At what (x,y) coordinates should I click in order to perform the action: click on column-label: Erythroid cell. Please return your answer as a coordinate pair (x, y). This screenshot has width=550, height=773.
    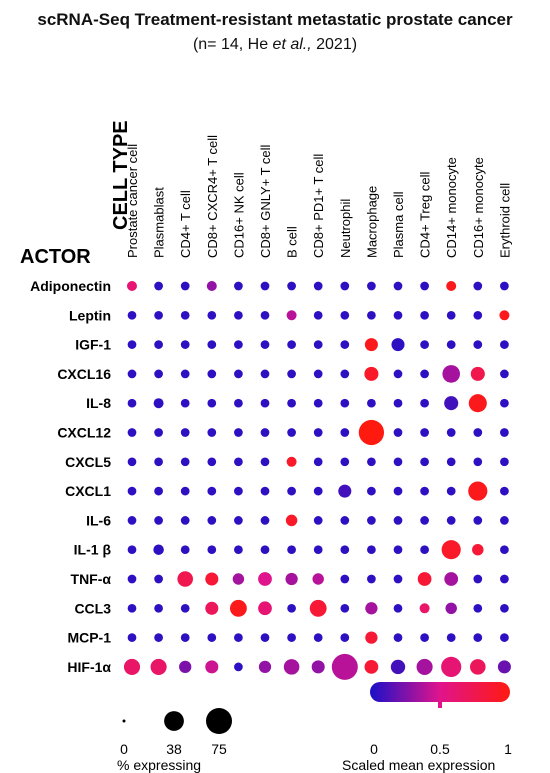
    Looking at the image, I should click on (504, 220).